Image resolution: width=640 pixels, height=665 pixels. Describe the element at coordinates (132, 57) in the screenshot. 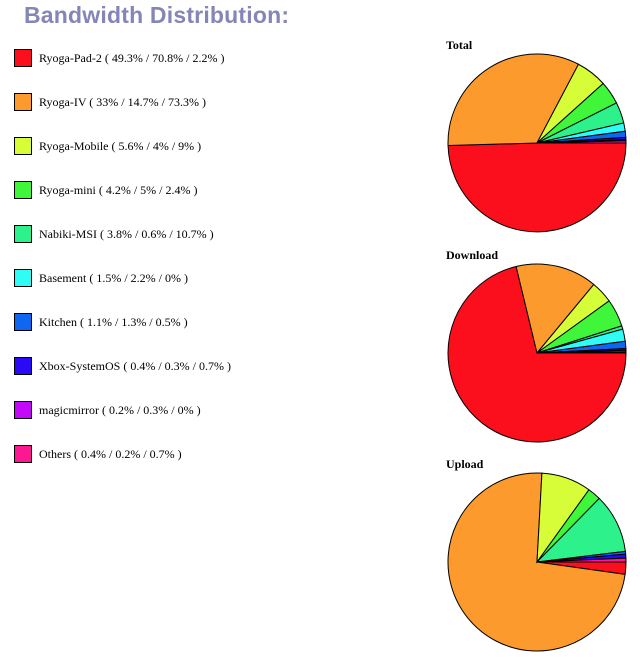

I see `legend-label: Ryoga-Pad-2 ( 49.3% / 70.8% / 2.2% )` at that location.